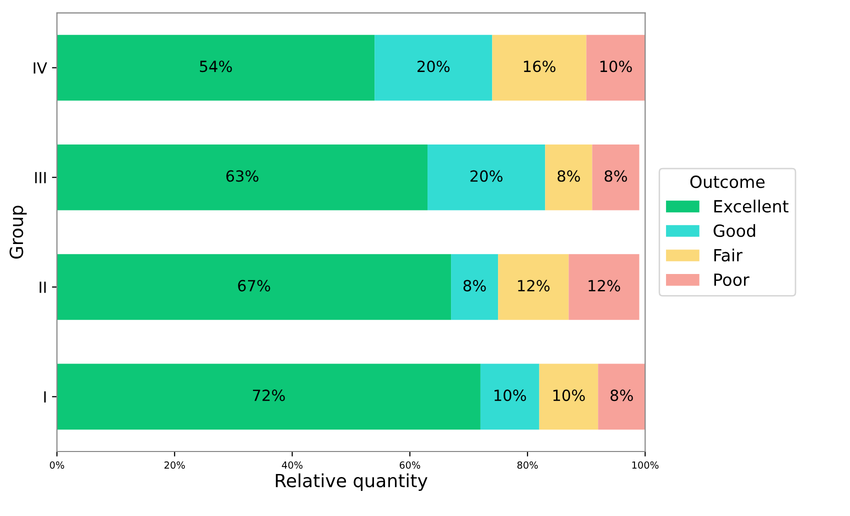 The height and width of the screenshot is (516, 850). I want to click on data-label: 16%, so click(540, 66).